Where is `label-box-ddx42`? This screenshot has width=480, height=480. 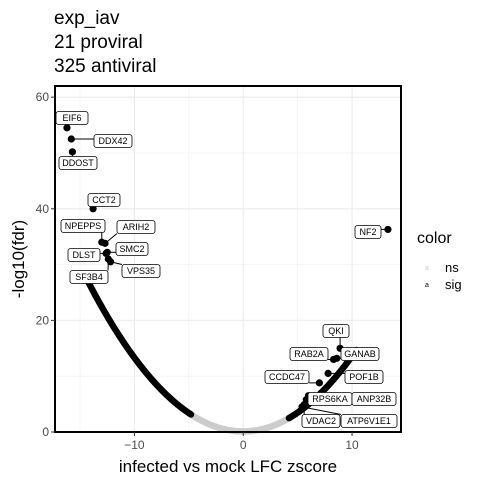 label-box-ddx42 is located at coordinates (113, 141).